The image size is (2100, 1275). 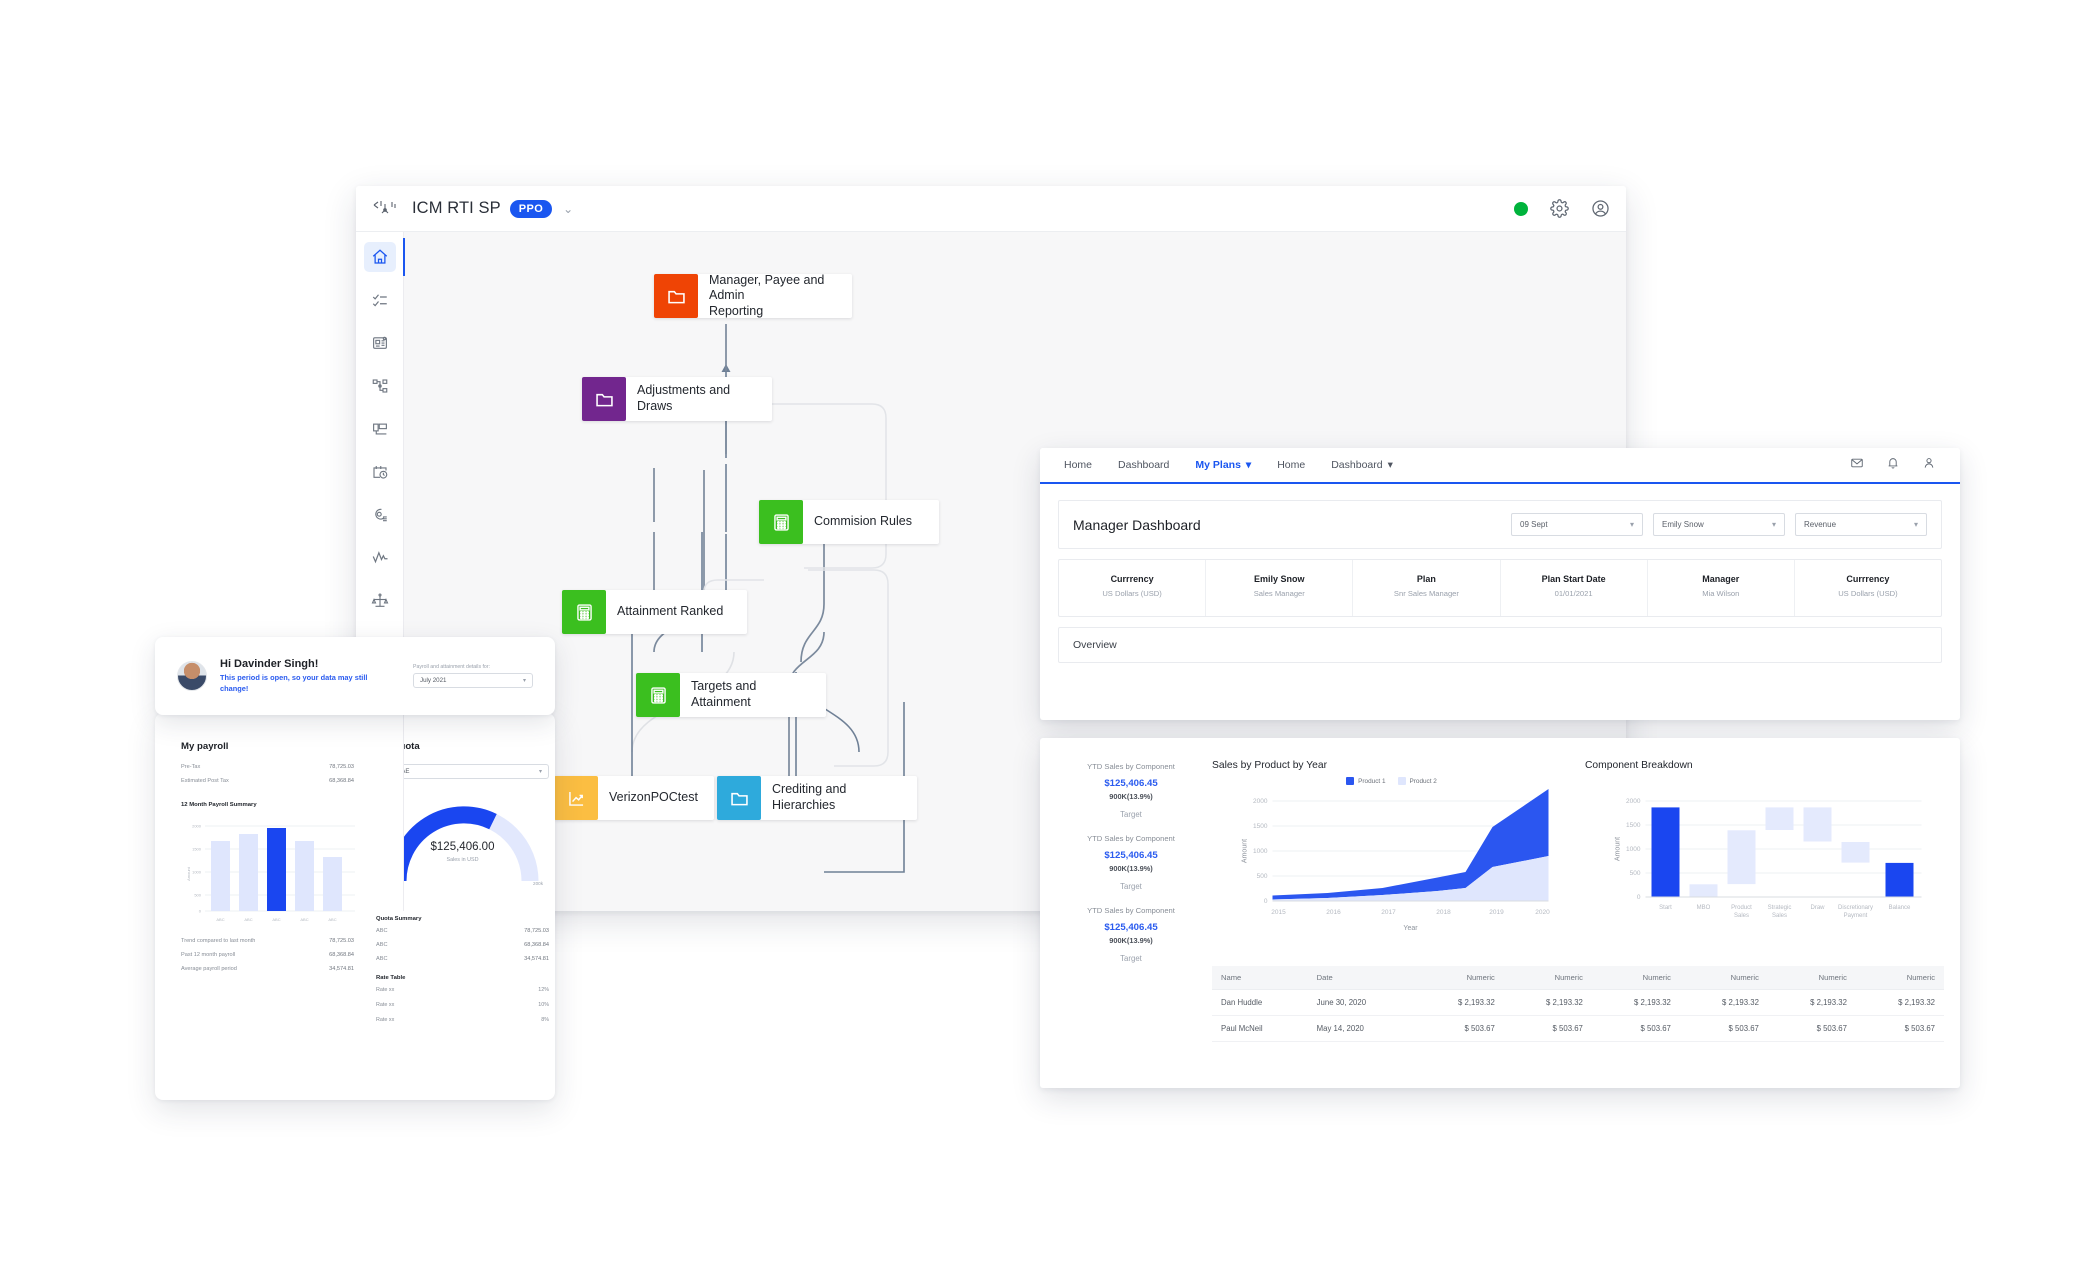 What do you see at coordinates (192, 676) in the screenshot?
I see `avatar` at bounding box center [192, 676].